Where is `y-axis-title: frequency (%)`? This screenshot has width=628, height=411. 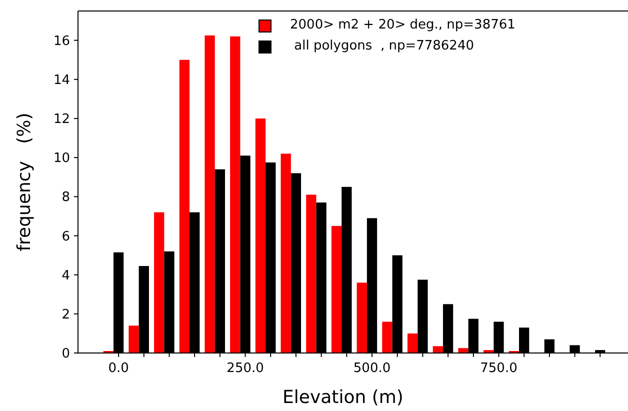 y-axis-title: frequency (%) is located at coordinates (24, 182).